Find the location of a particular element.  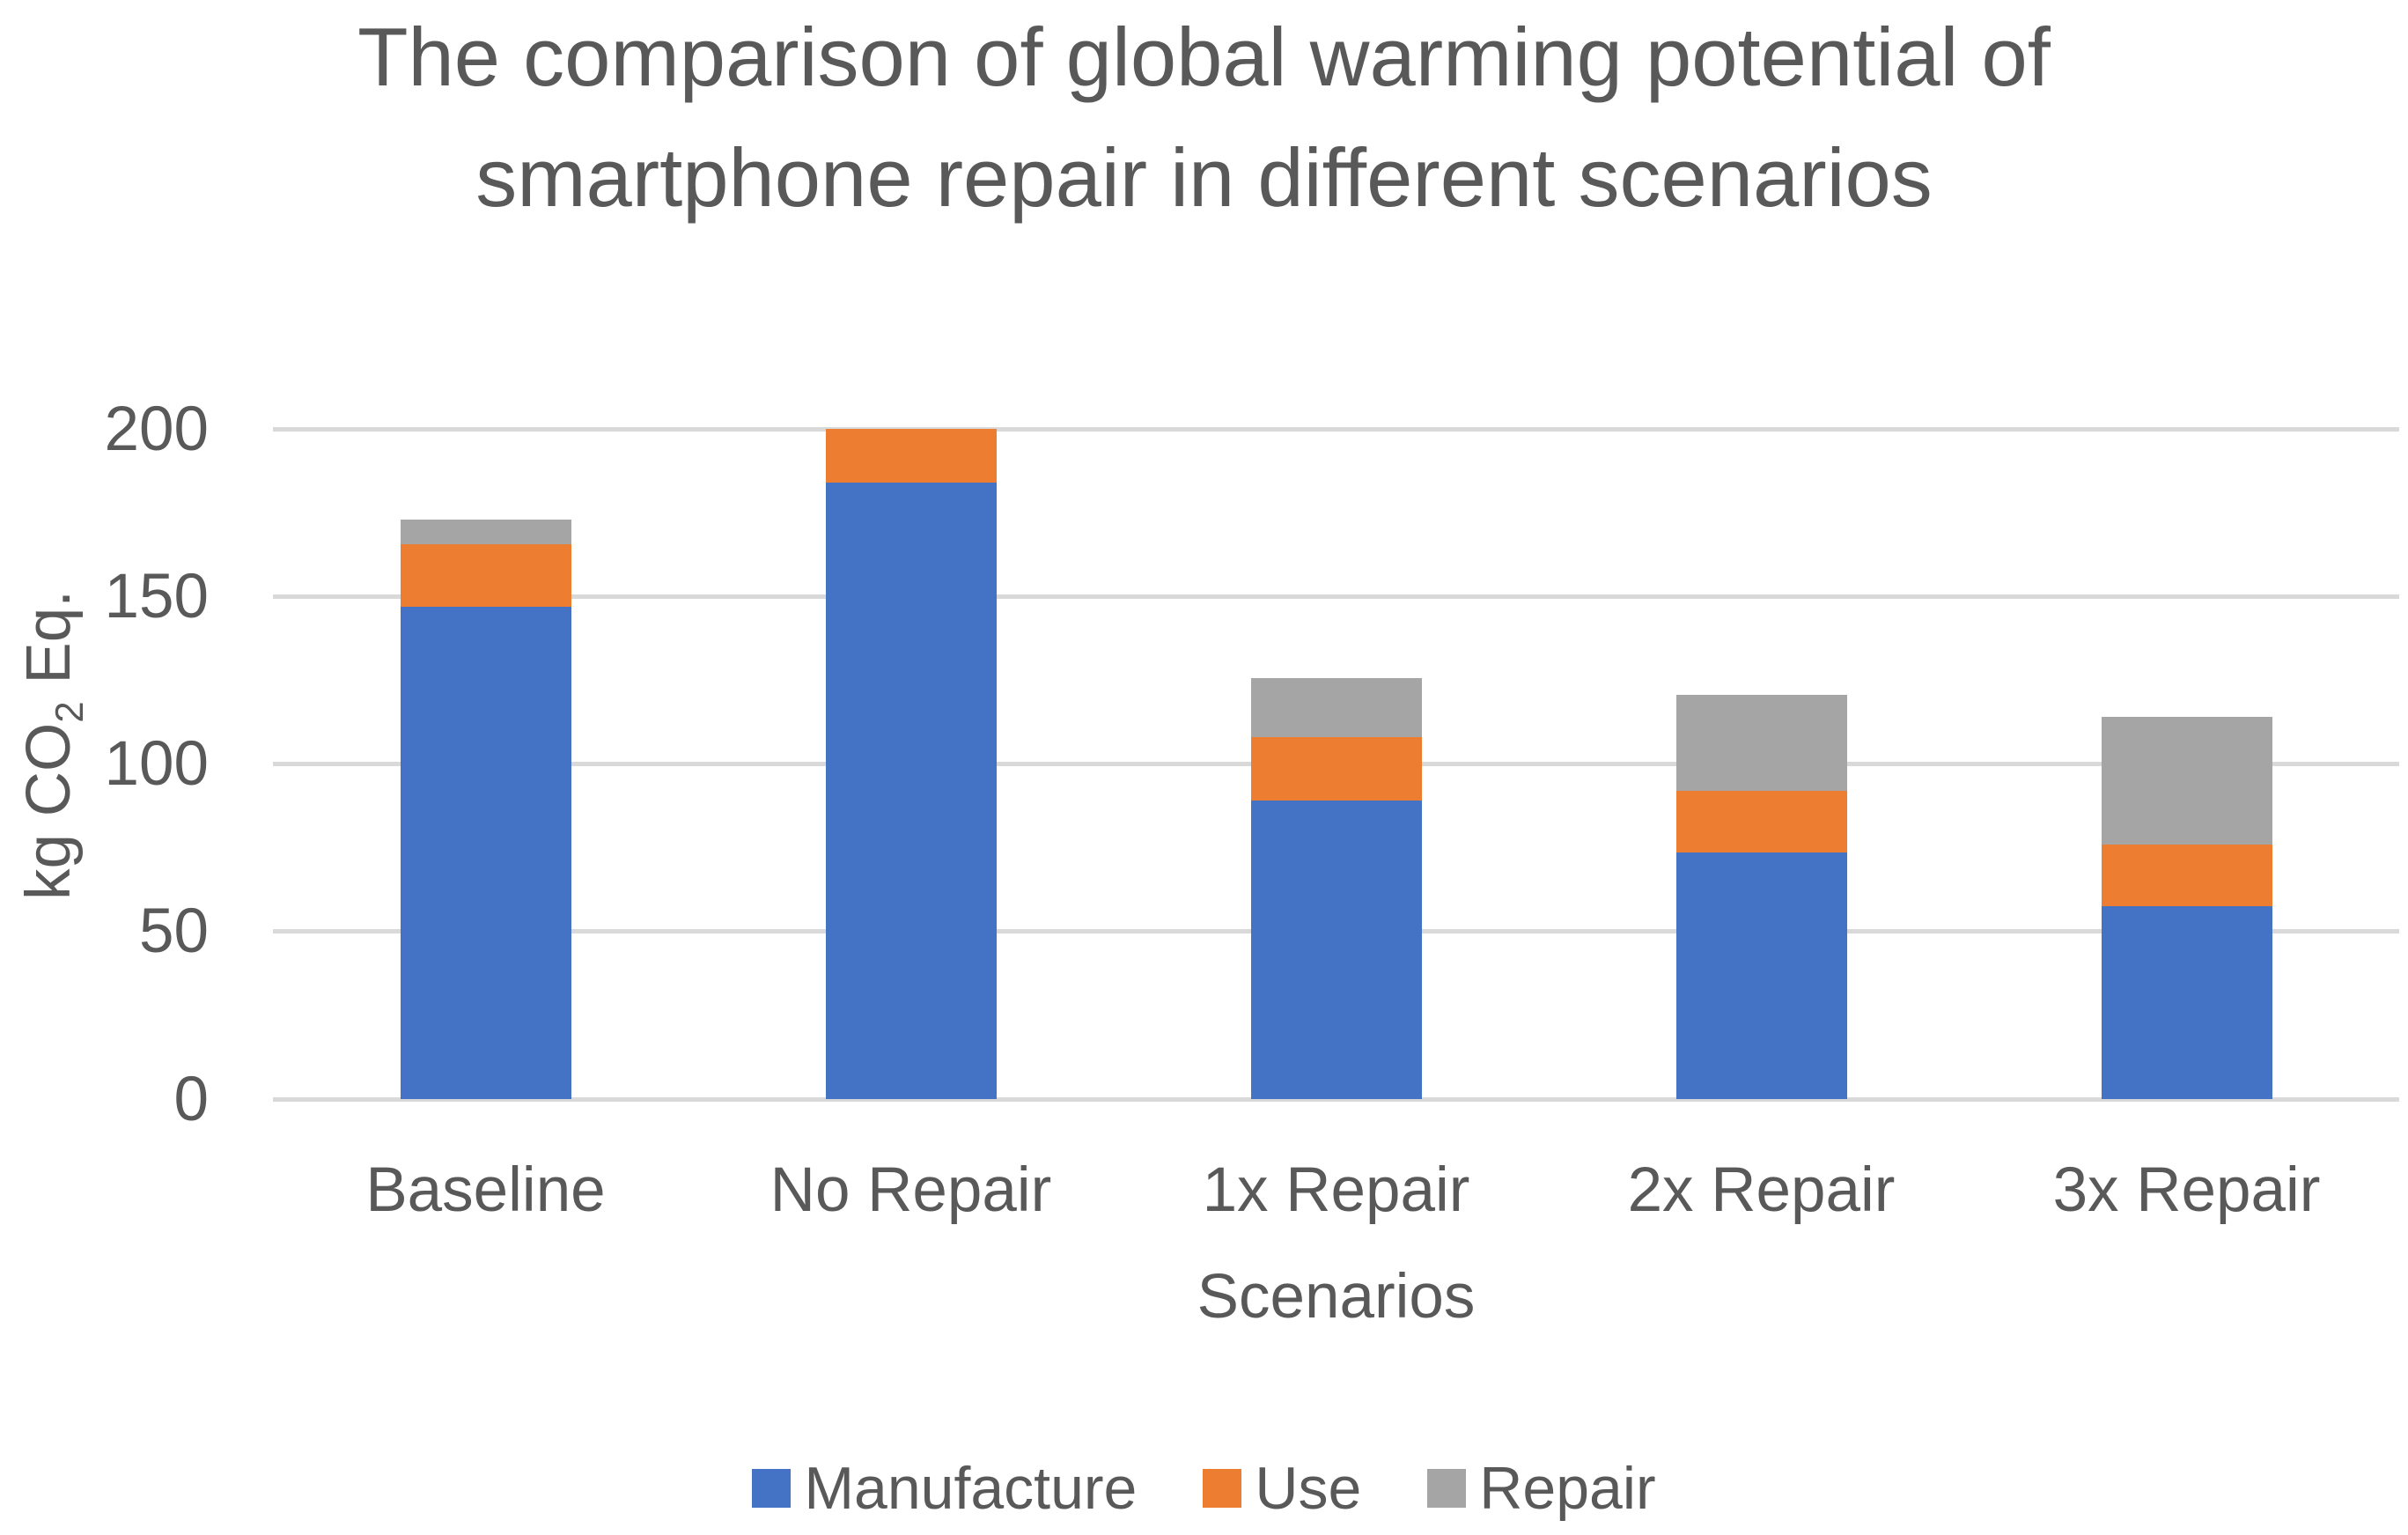

x-category-label-baseline: Baseline is located at coordinates (485, 1190).